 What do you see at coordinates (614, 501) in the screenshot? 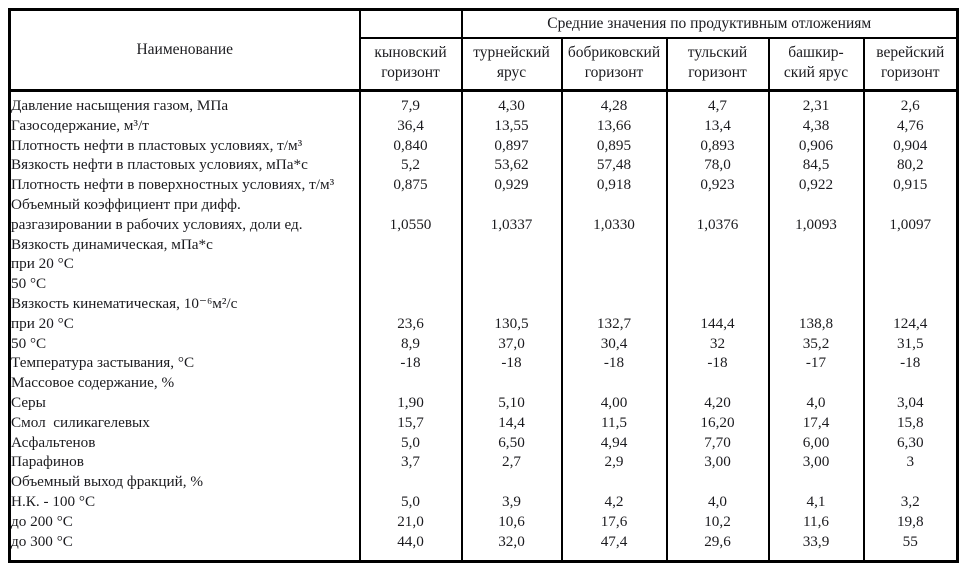
I see `value-cell: 4,2` at bounding box center [614, 501].